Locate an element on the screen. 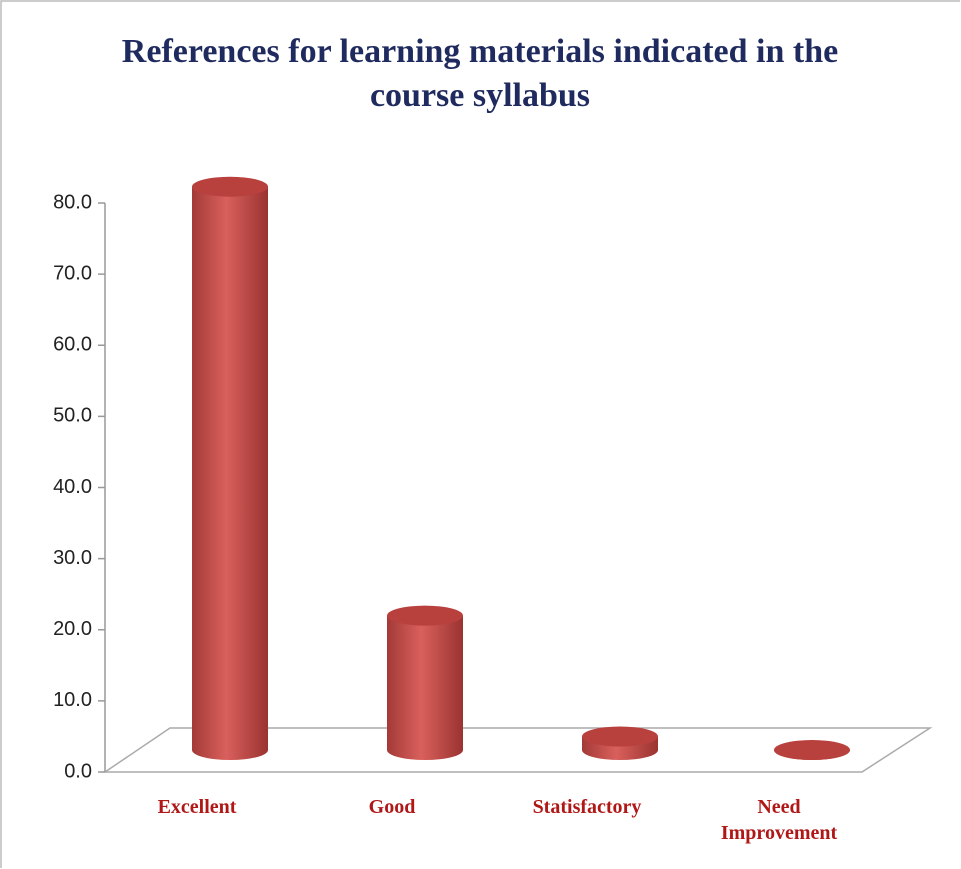 The width and height of the screenshot is (961, 869). x-tick-label: Need Improvement is located at coordinates (779, 820).